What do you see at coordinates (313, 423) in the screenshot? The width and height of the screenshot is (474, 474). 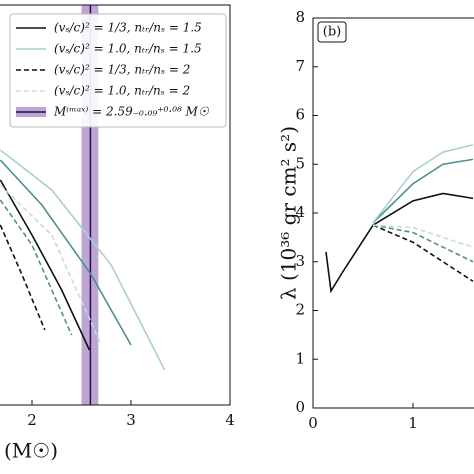 I see `x-tick-label: 0` at bounding box center [313, 423].